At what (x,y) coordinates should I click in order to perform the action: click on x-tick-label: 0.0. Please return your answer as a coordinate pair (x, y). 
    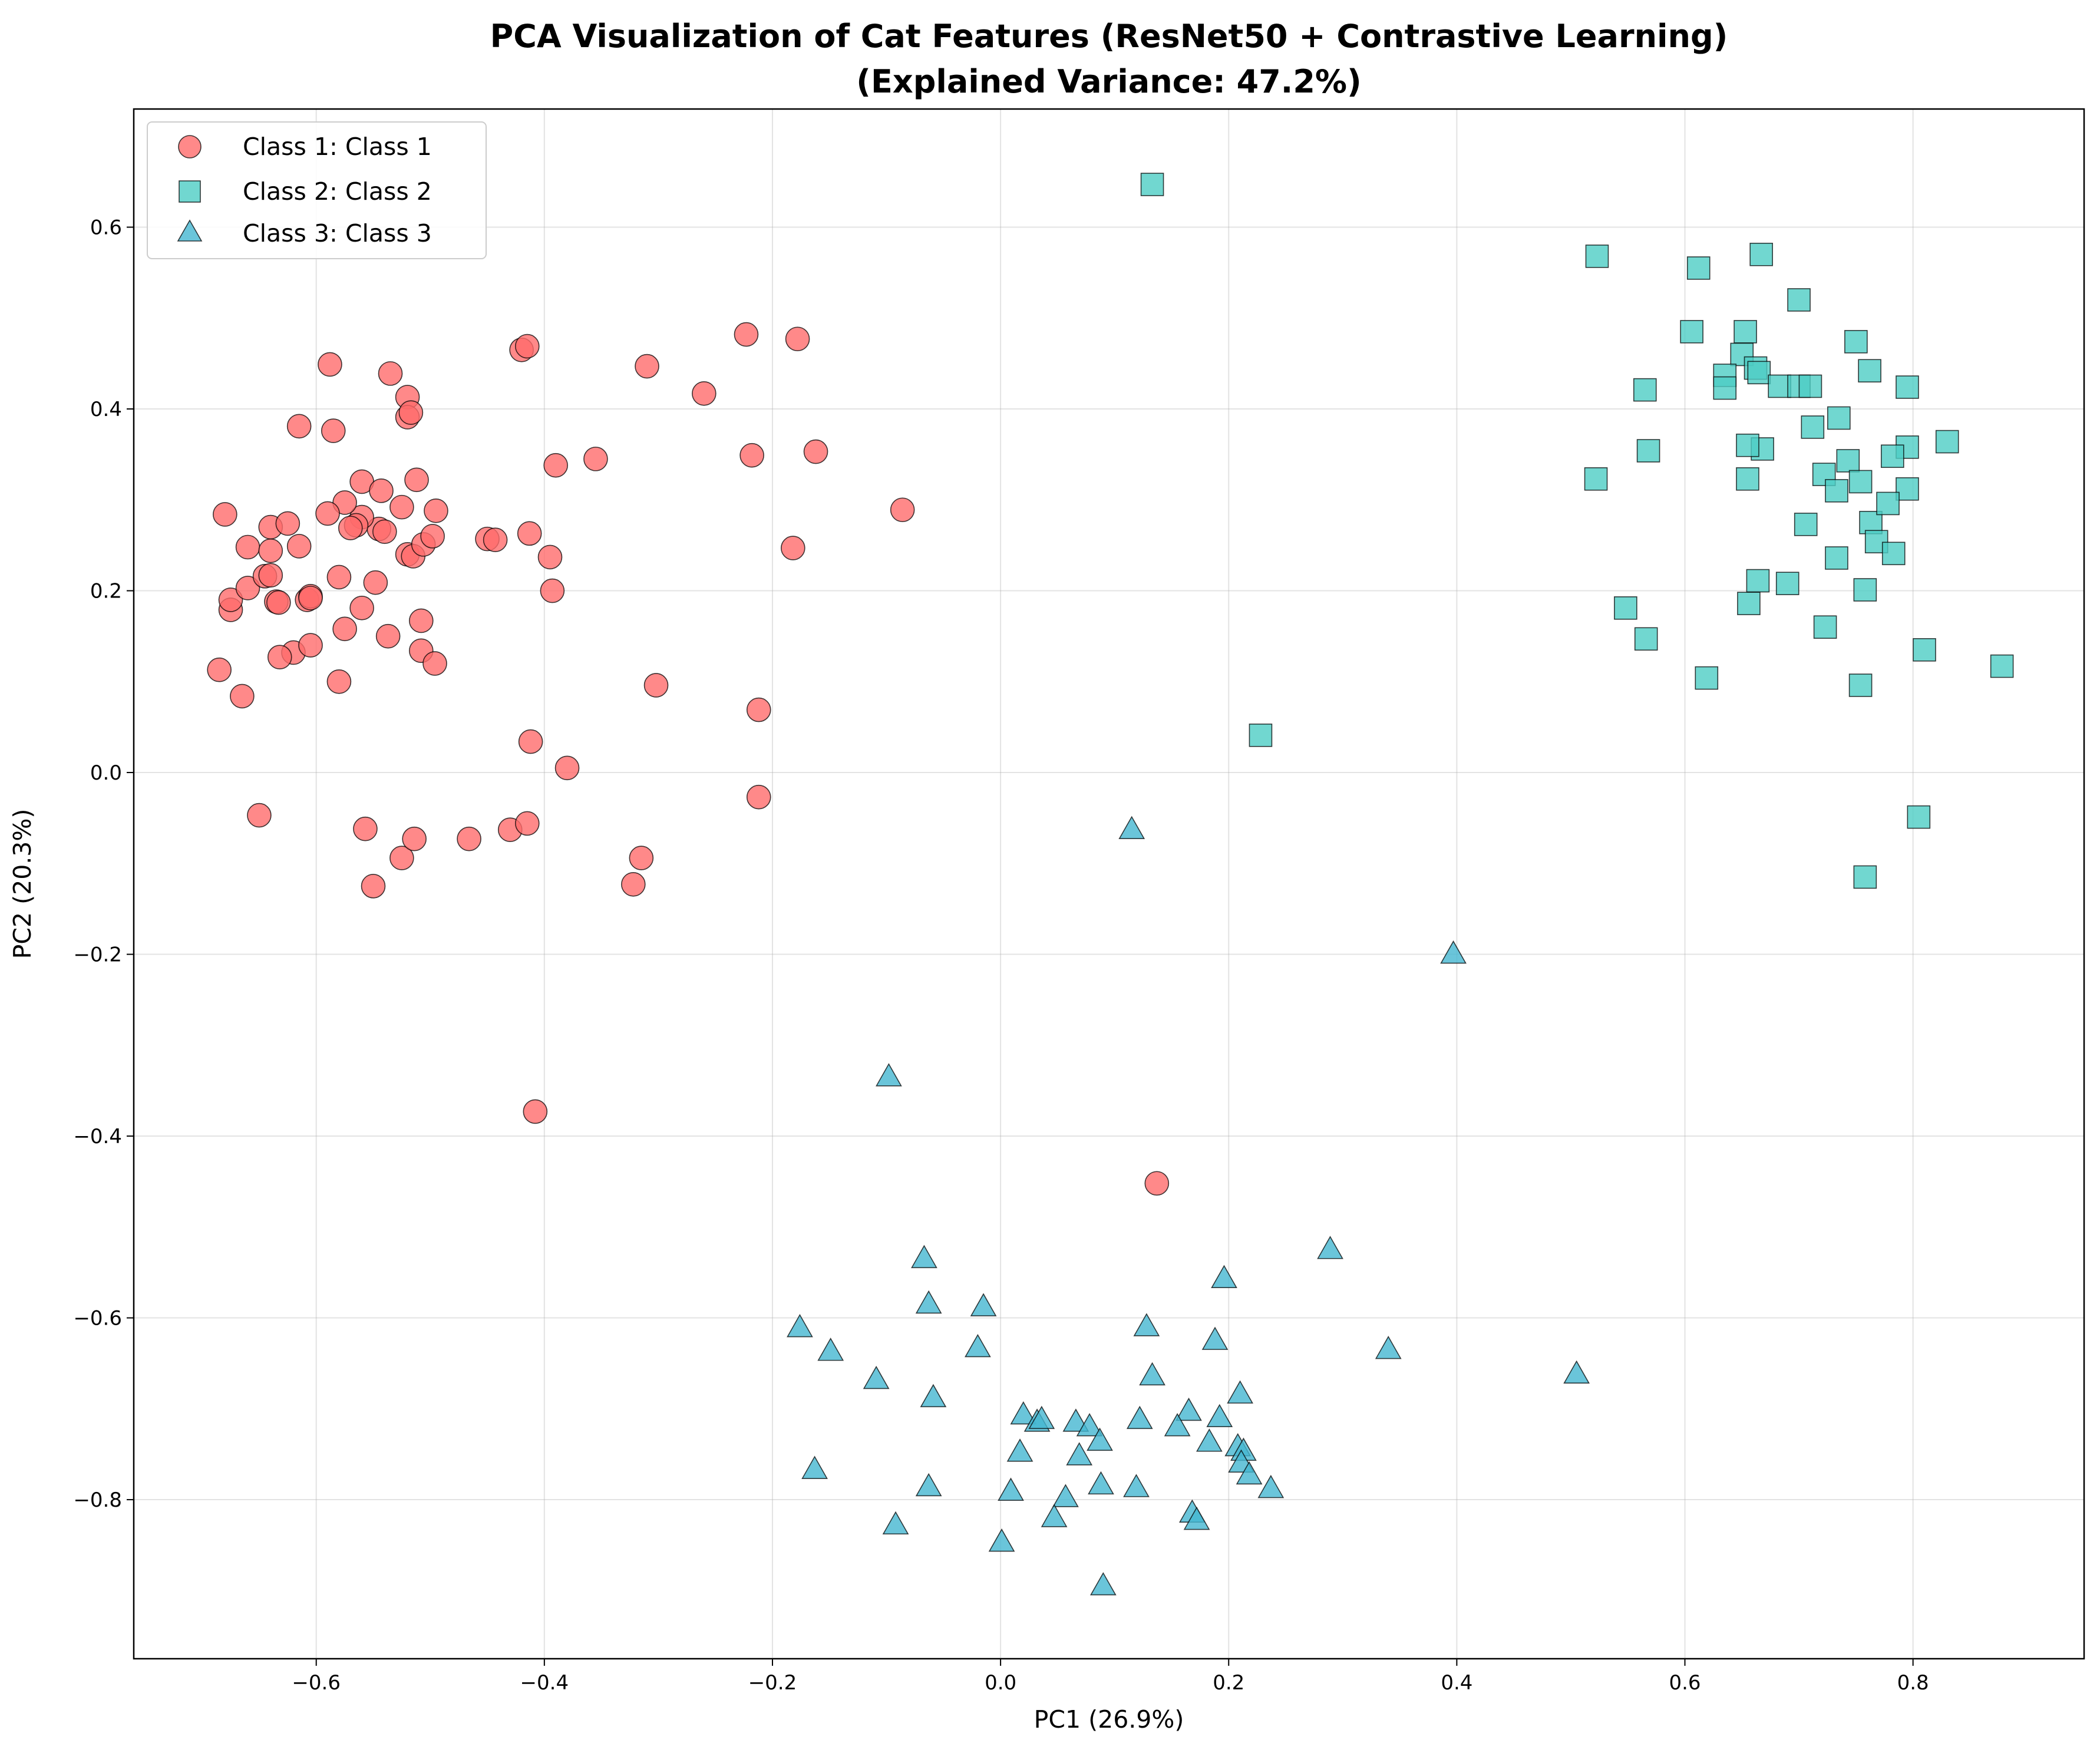
    Looking at the image, I should click on (1000, 1683).